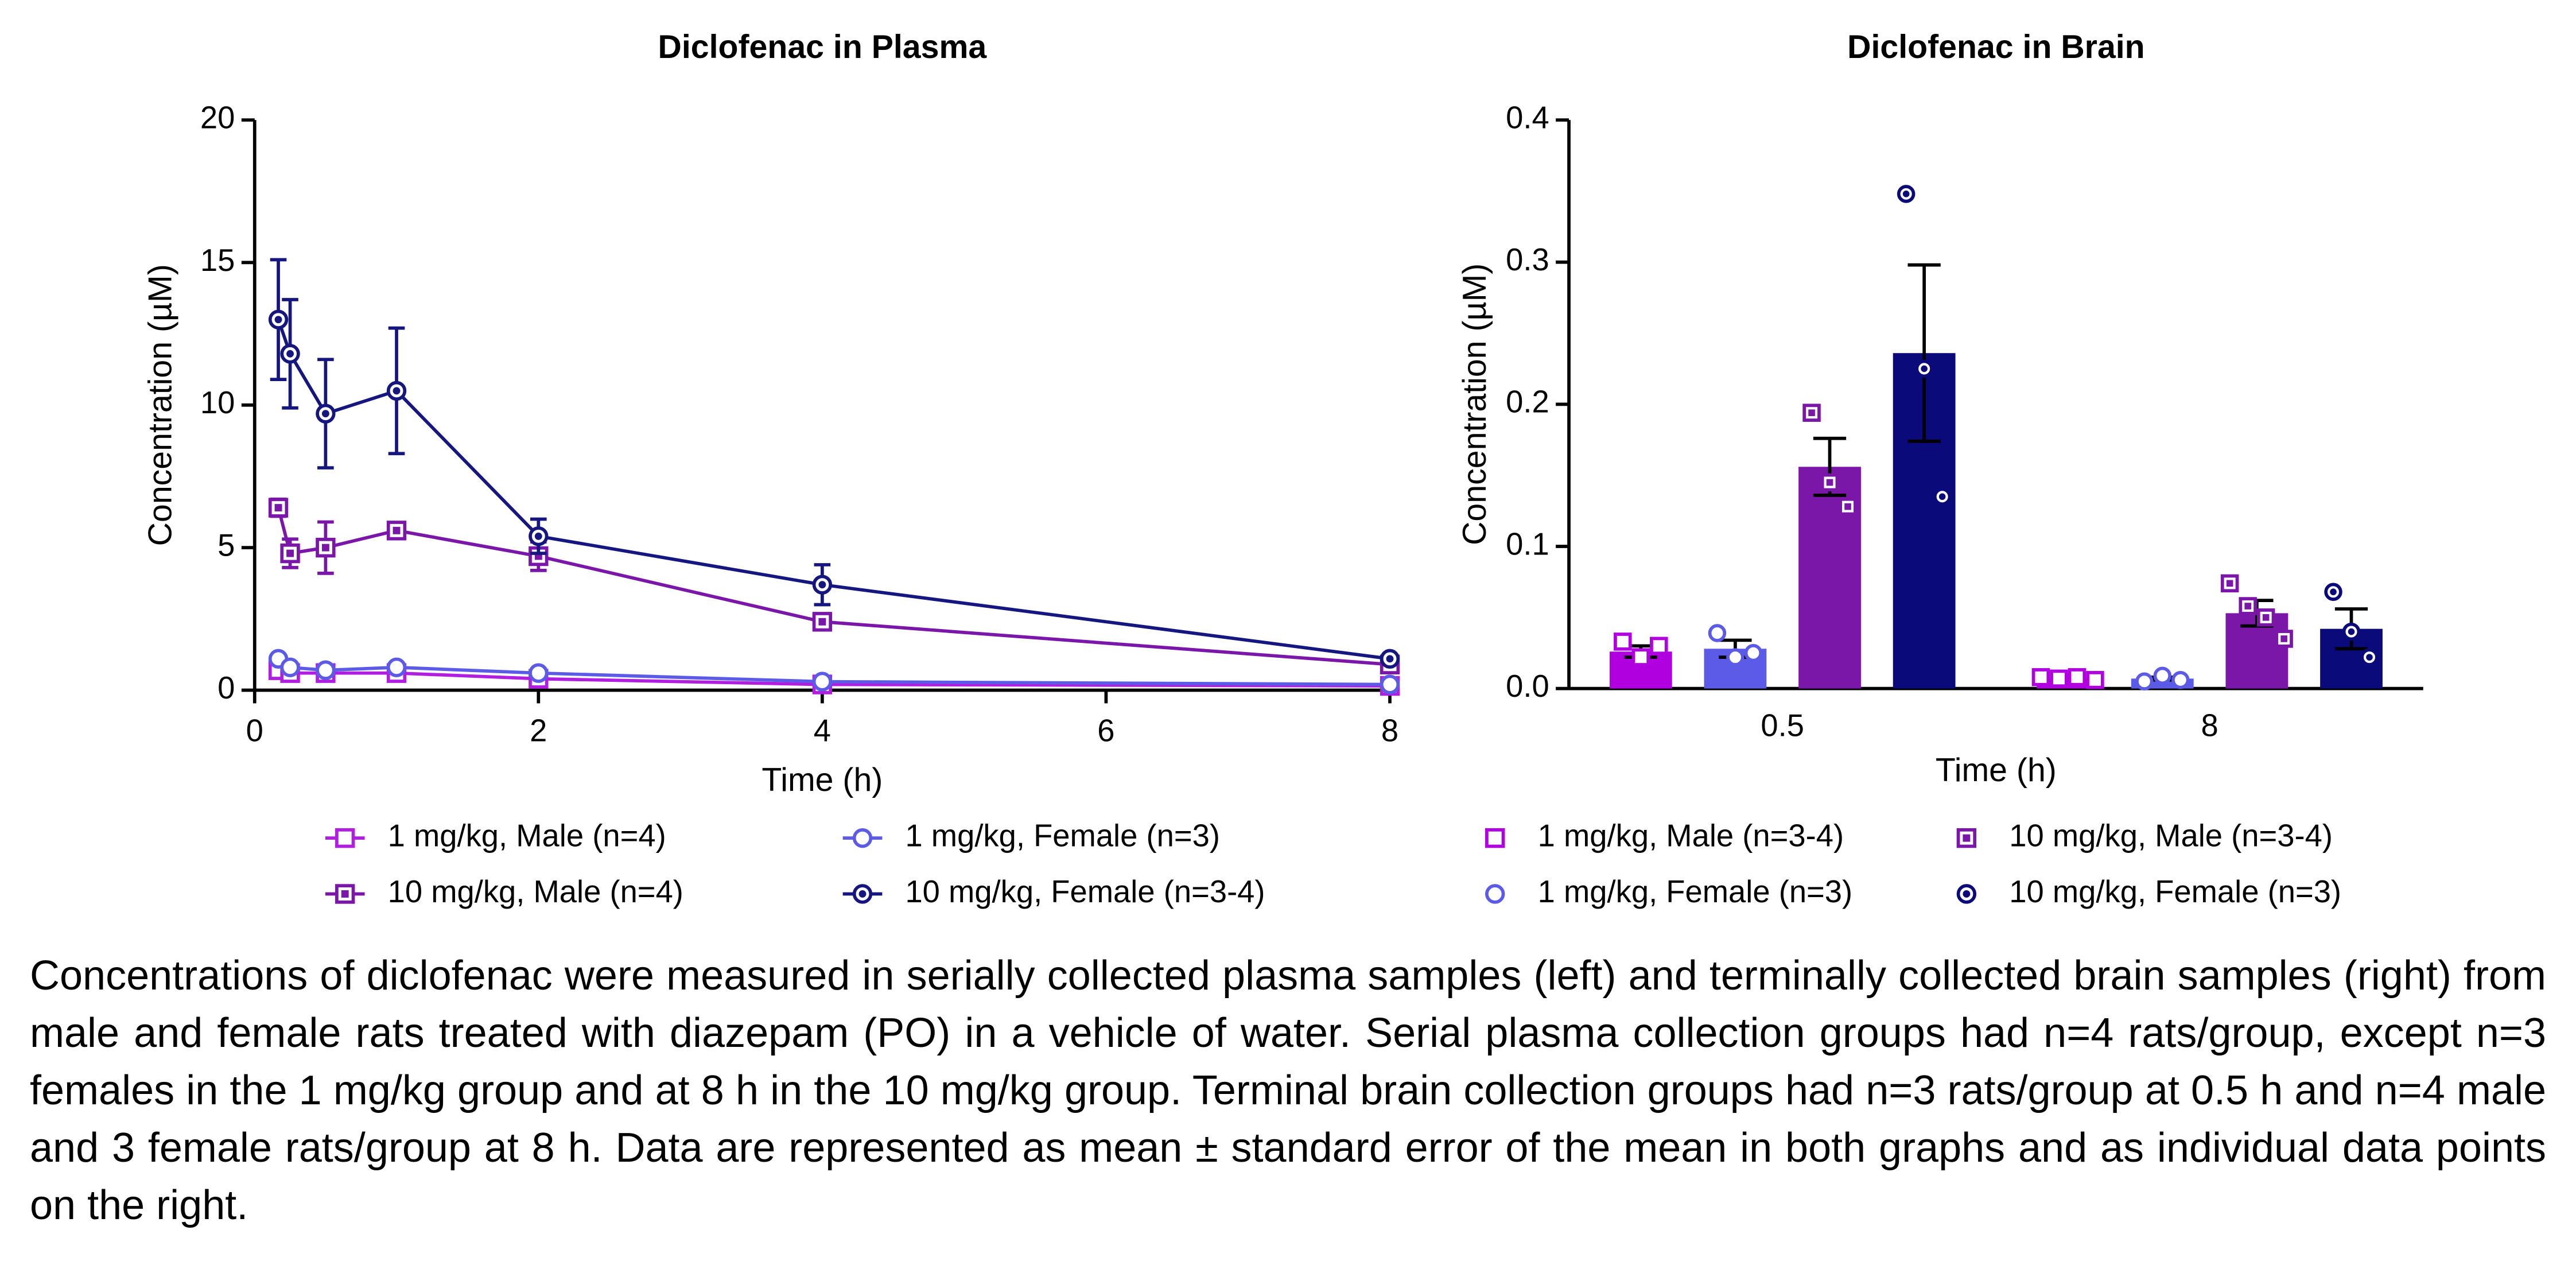  What do you see at coordinates (2175, 891) in the screenshot?
I see `legend-label: 10 mg/kg, Female (n=3)` at bounding box center [2175, 891].